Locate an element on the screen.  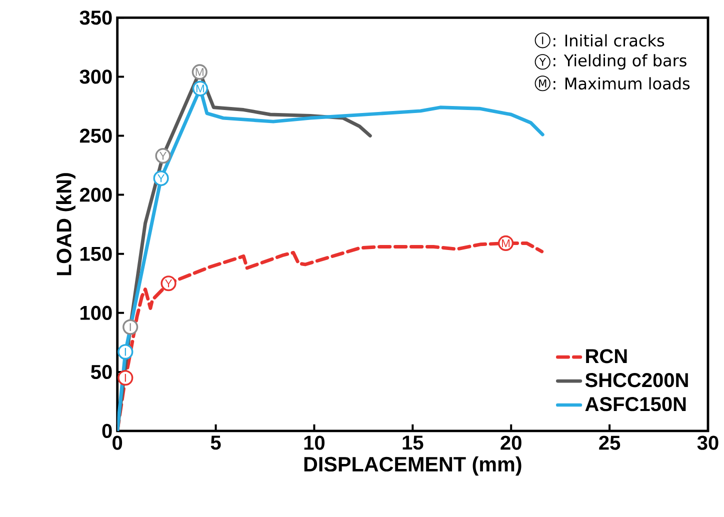
y-tick-label: 300 is located at coordinates (96, 77).